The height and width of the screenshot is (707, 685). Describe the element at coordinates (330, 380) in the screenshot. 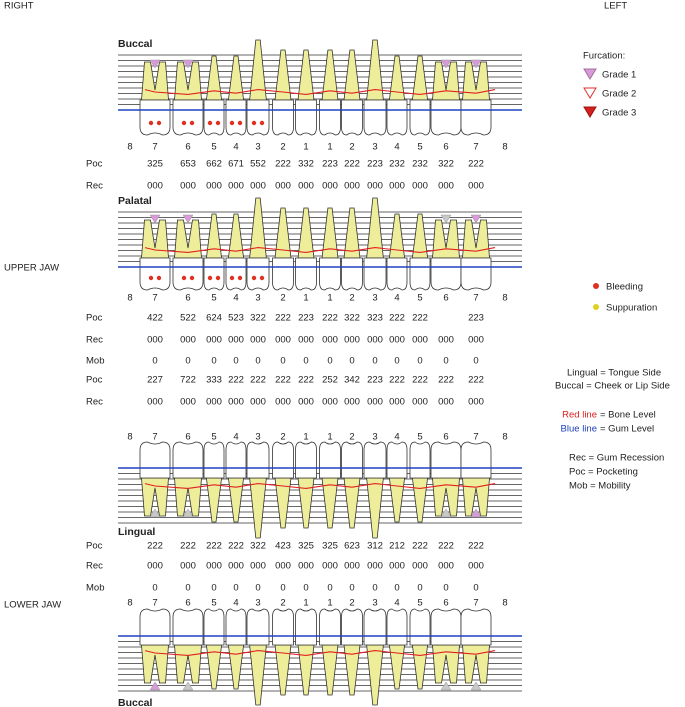

I see `row-cell: 252` at that location.